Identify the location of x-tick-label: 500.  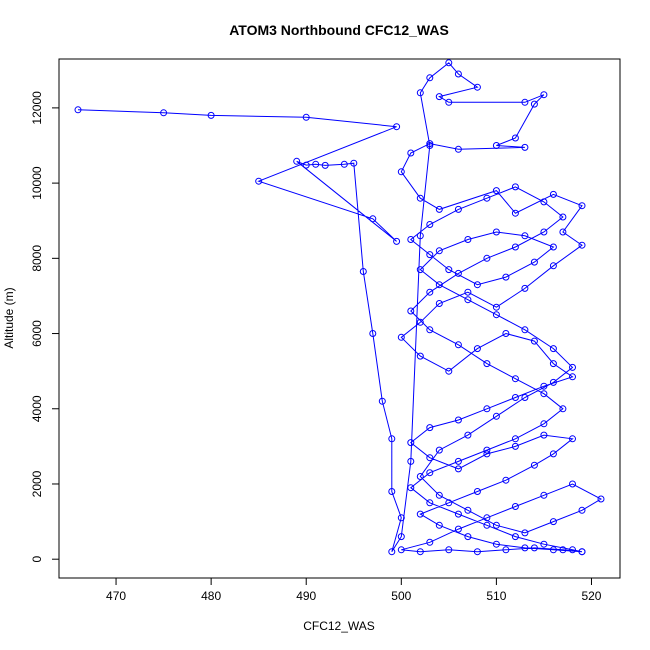
(401, 596).